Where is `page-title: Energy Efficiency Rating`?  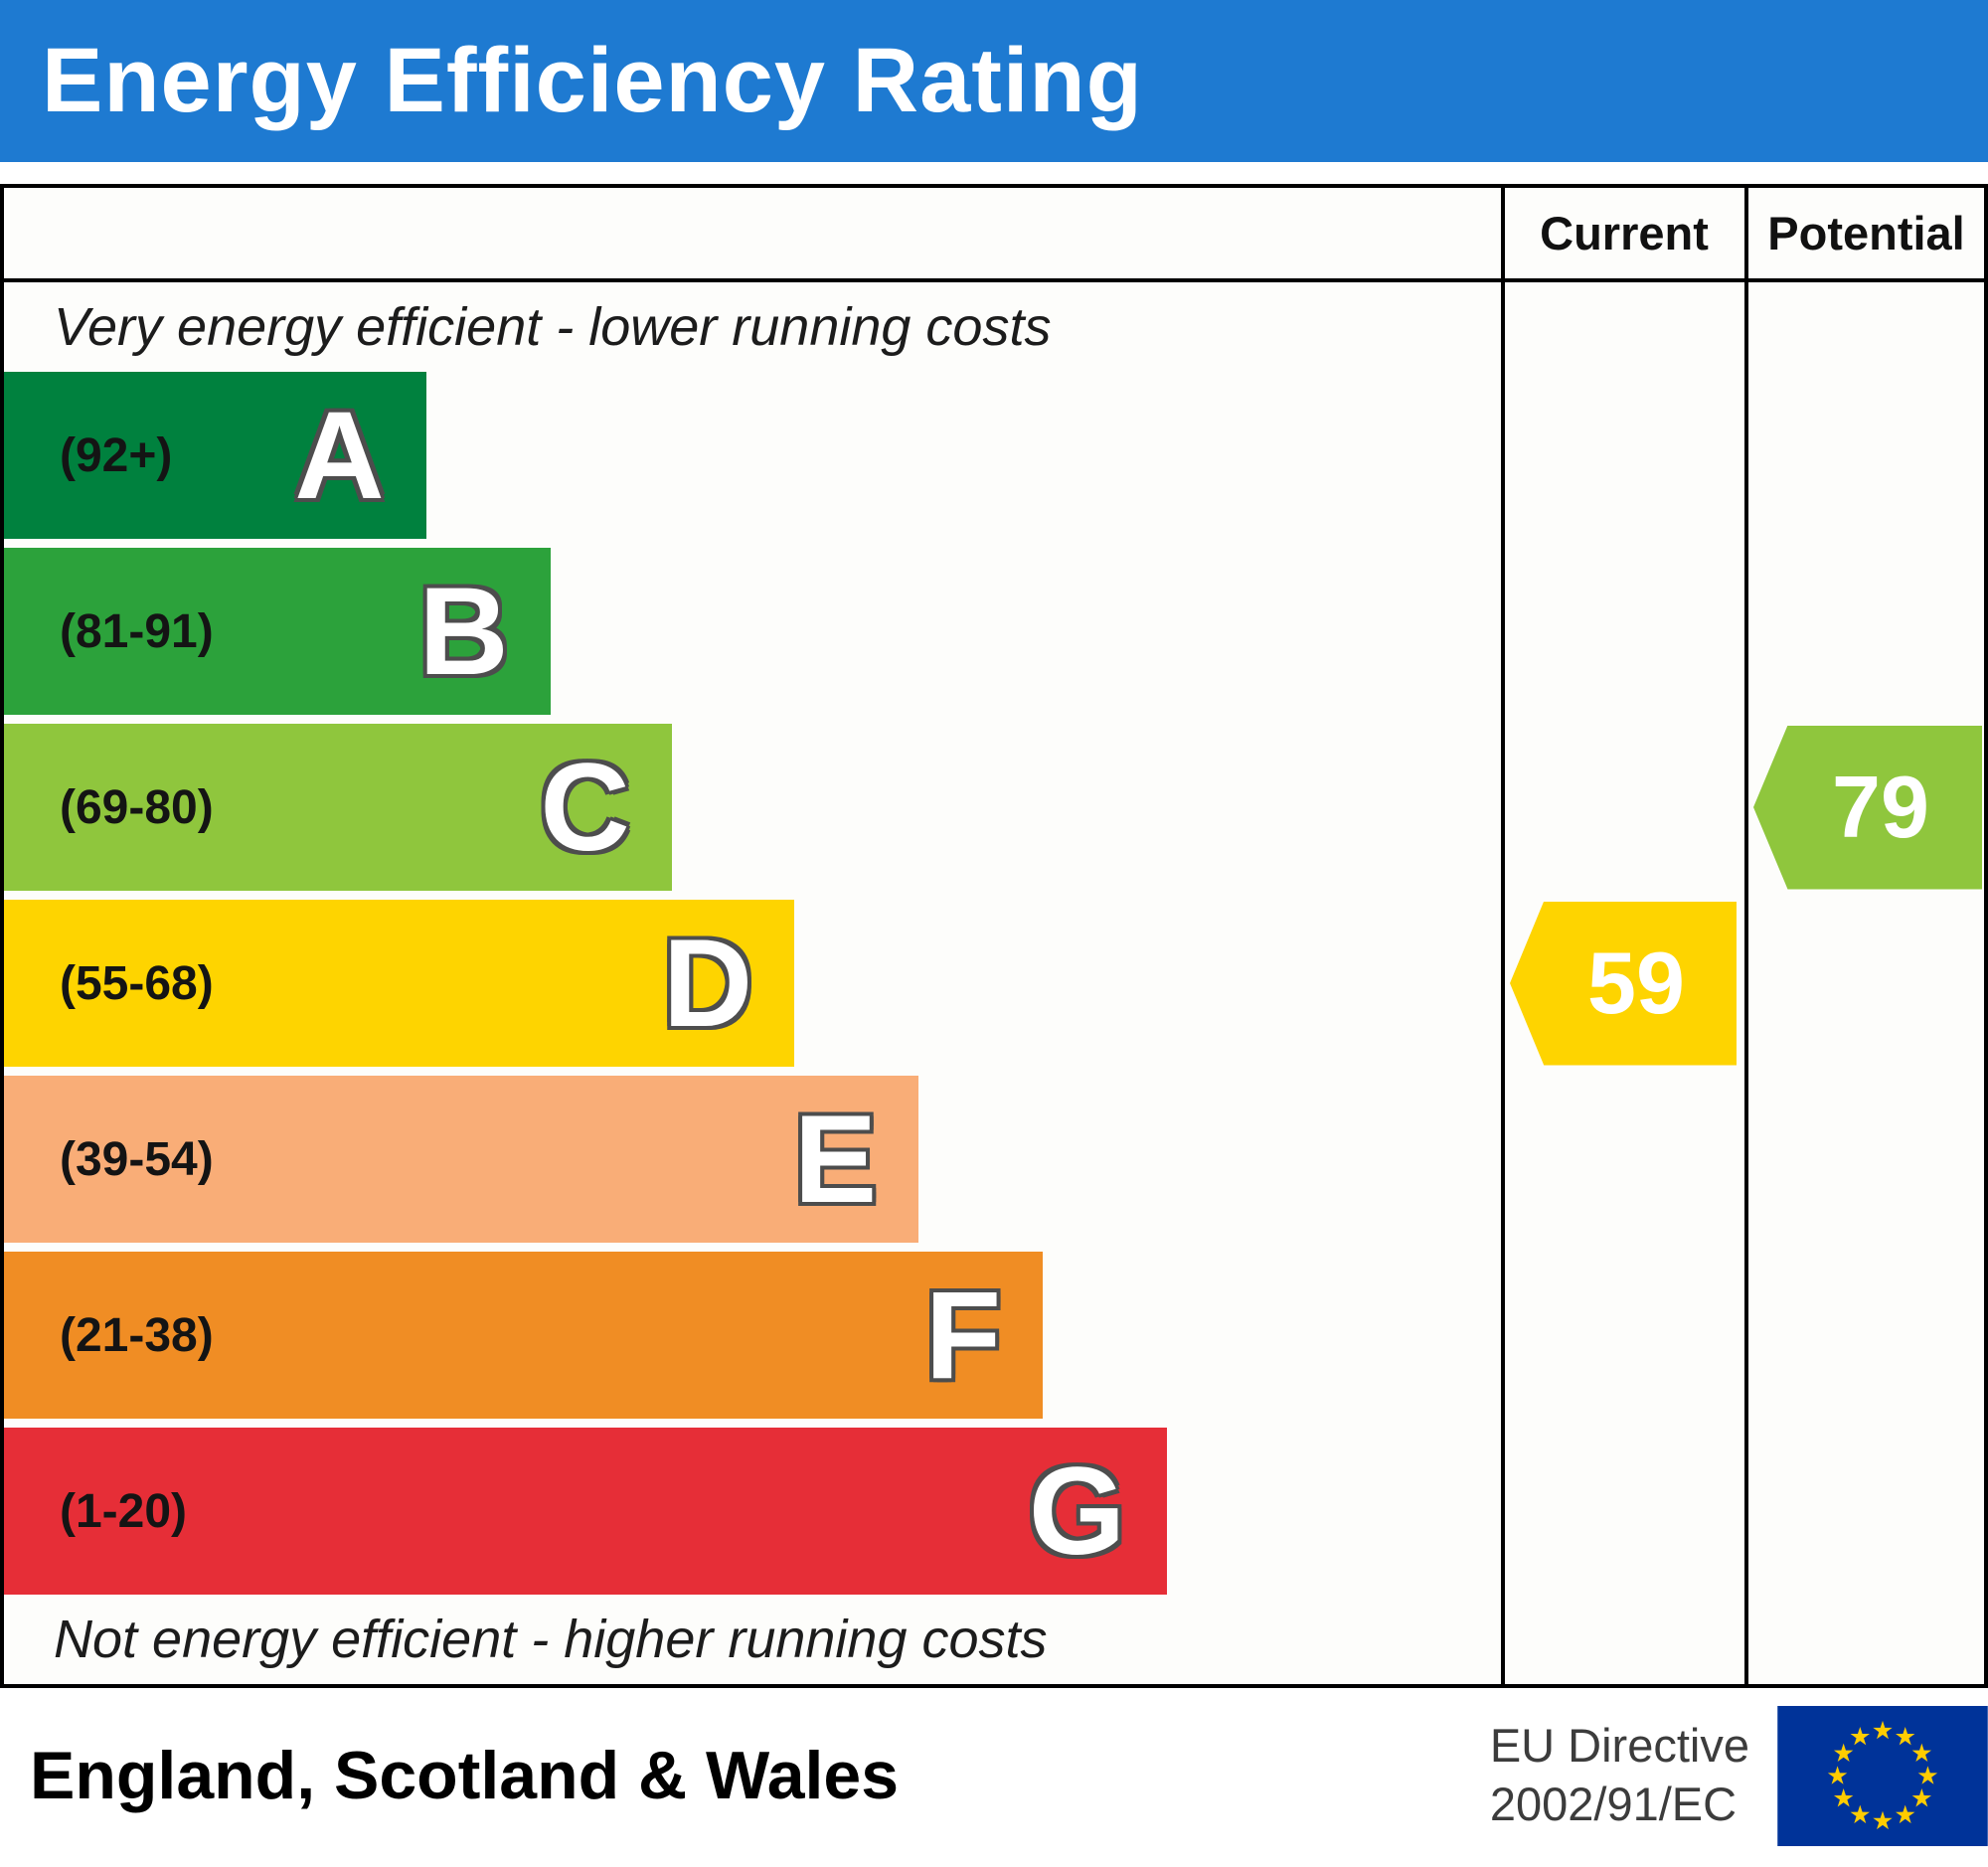
page-title: Energy Efficiency Rating is located at coordinates (592, 80).